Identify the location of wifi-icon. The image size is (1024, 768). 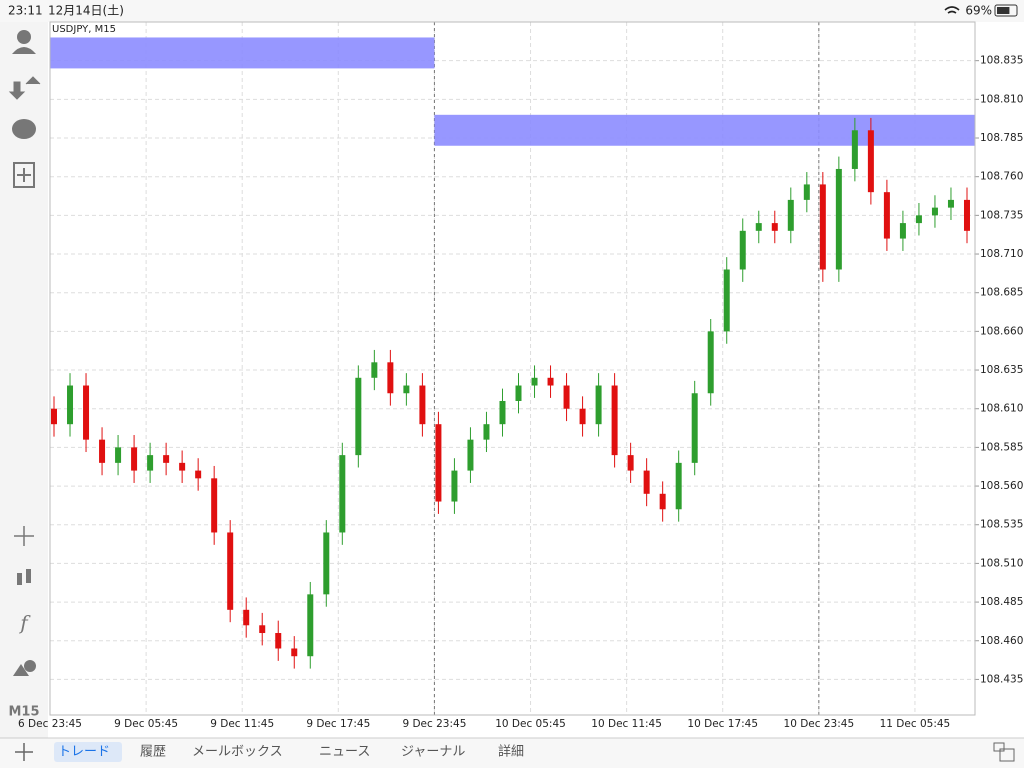
(952, 10).